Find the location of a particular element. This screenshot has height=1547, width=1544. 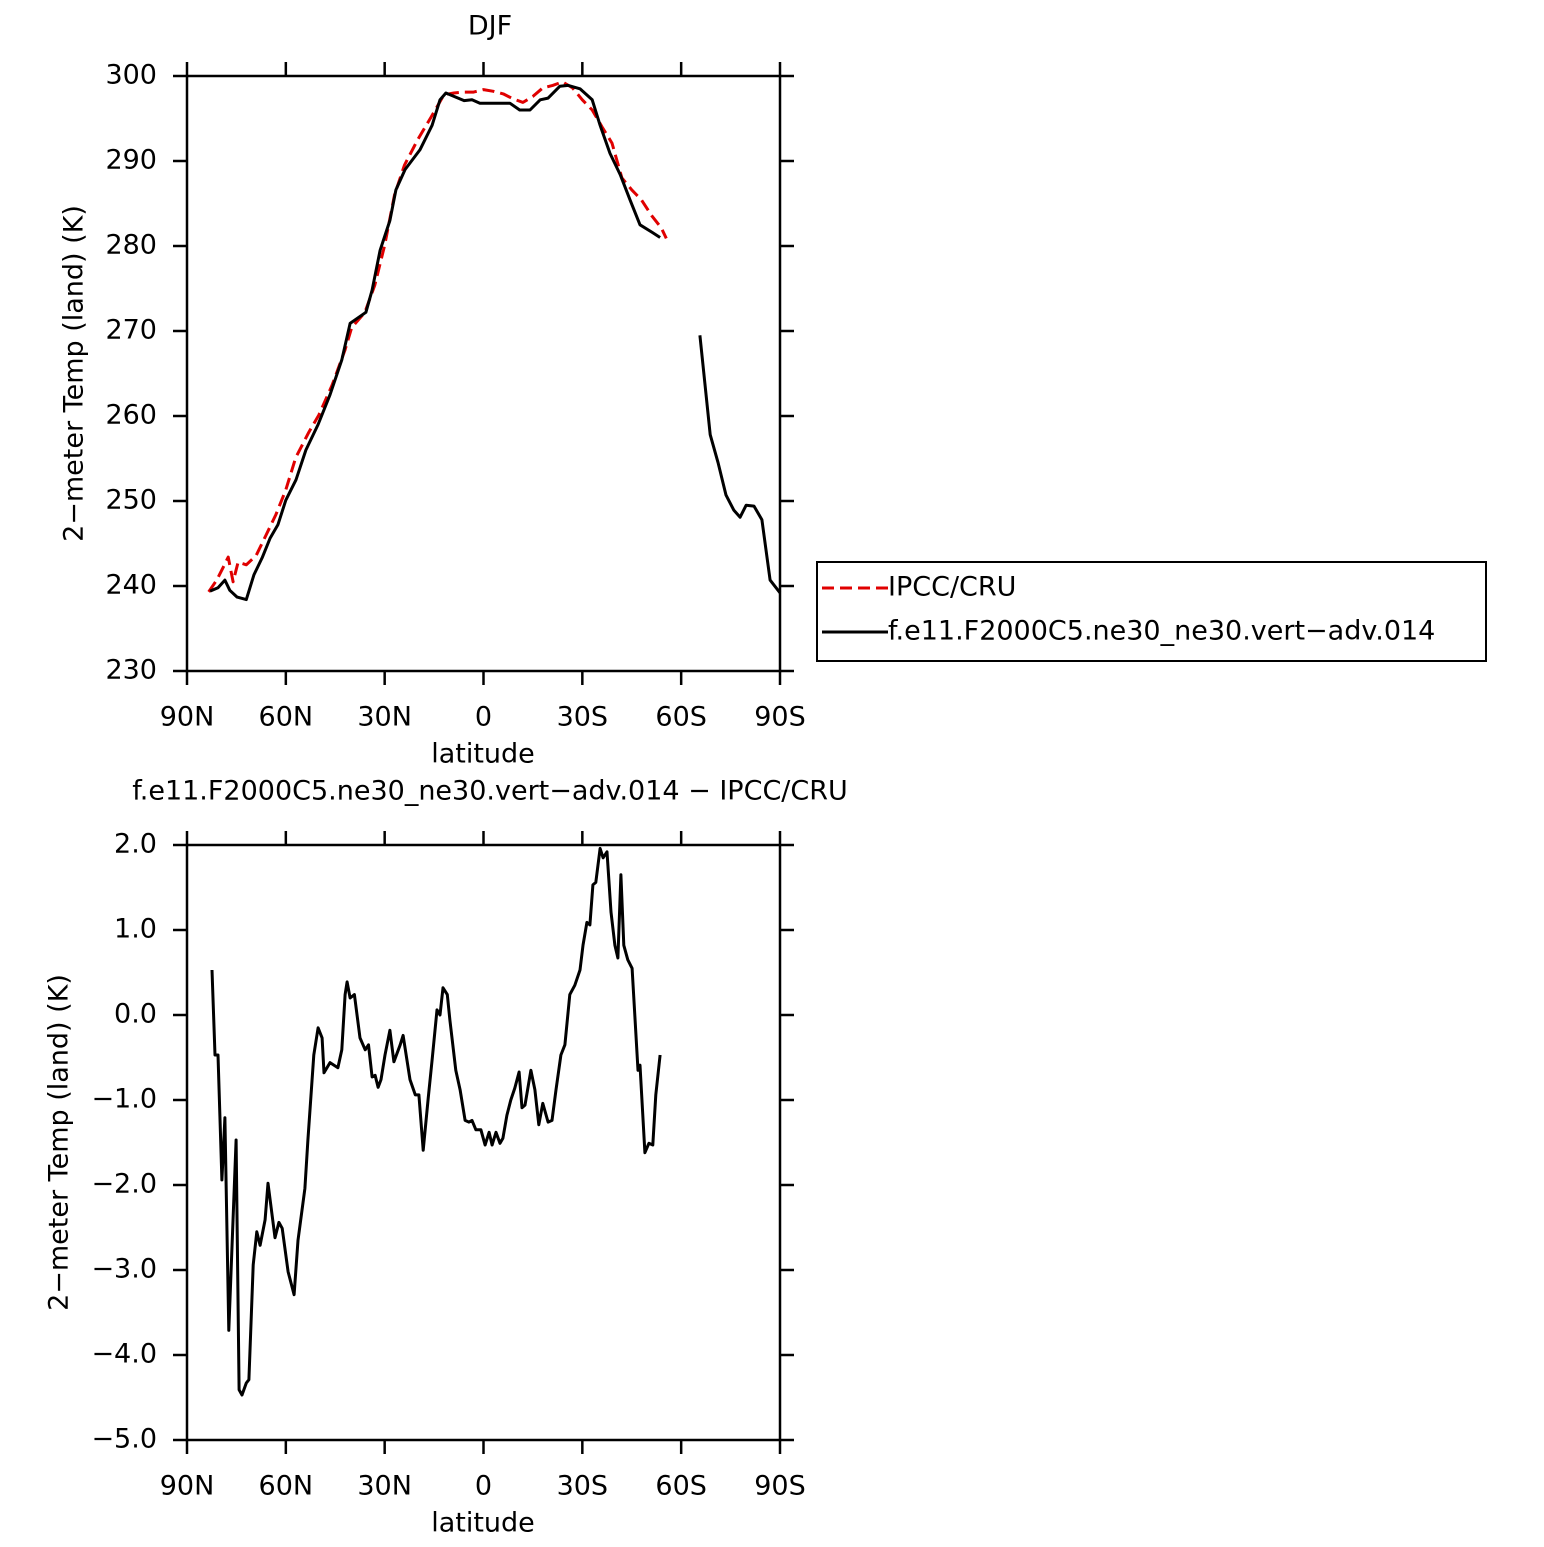

y-tick-label: 290 is located at coordinates (131, 160).